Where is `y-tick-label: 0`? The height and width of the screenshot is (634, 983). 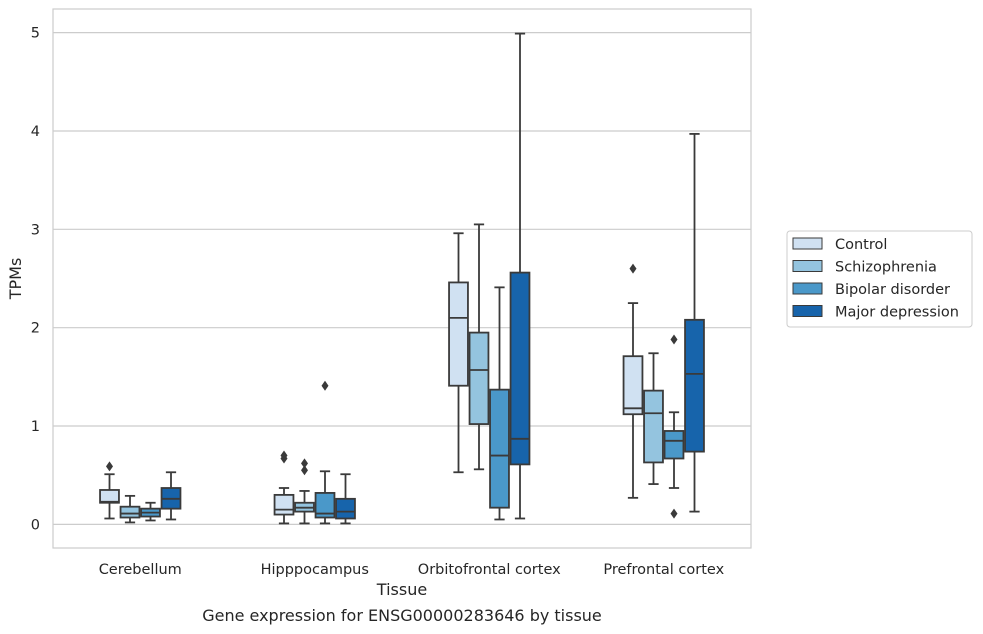 y-tick-label: 0 is located at coordinates (35, 525).